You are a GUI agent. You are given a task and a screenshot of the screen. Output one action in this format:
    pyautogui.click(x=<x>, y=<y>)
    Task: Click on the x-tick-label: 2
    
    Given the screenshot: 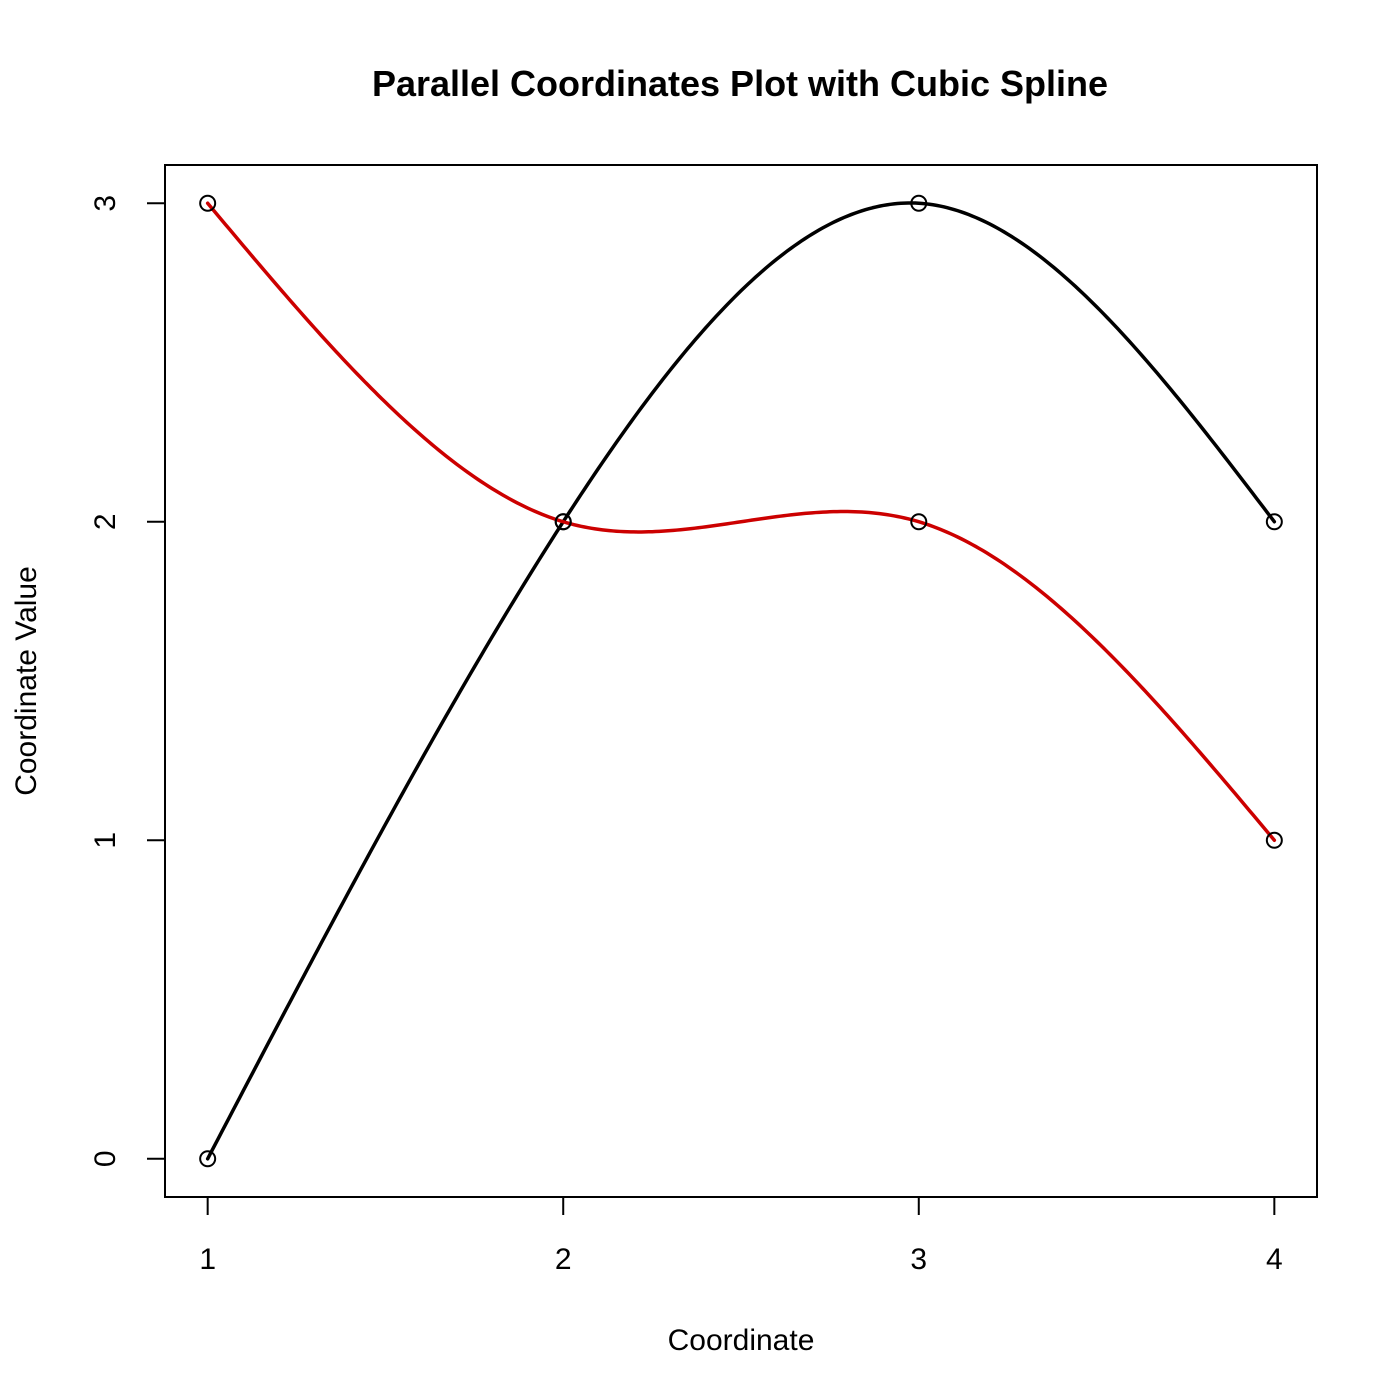 What is the action you would take?
    pyautogui.click(x=563, y=1259)
    